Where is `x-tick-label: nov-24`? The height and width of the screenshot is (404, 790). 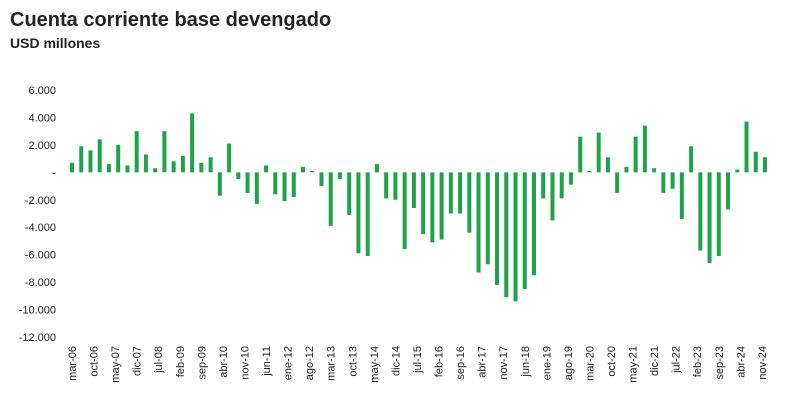 x-tick-label: nov-24 is located at coordinates (763, 363).